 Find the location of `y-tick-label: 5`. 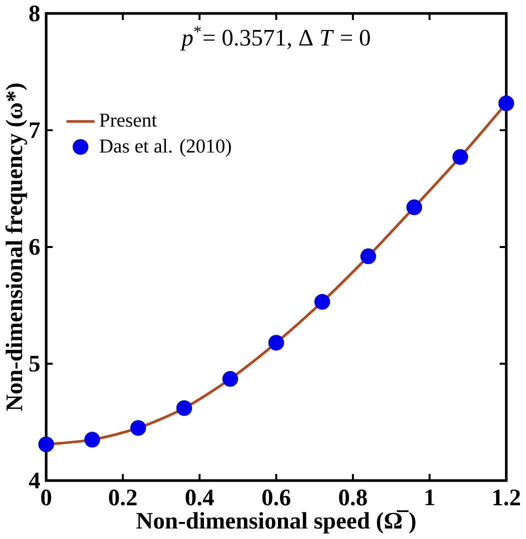

y-tick-label: 5 is located at coordinates (34, 364).